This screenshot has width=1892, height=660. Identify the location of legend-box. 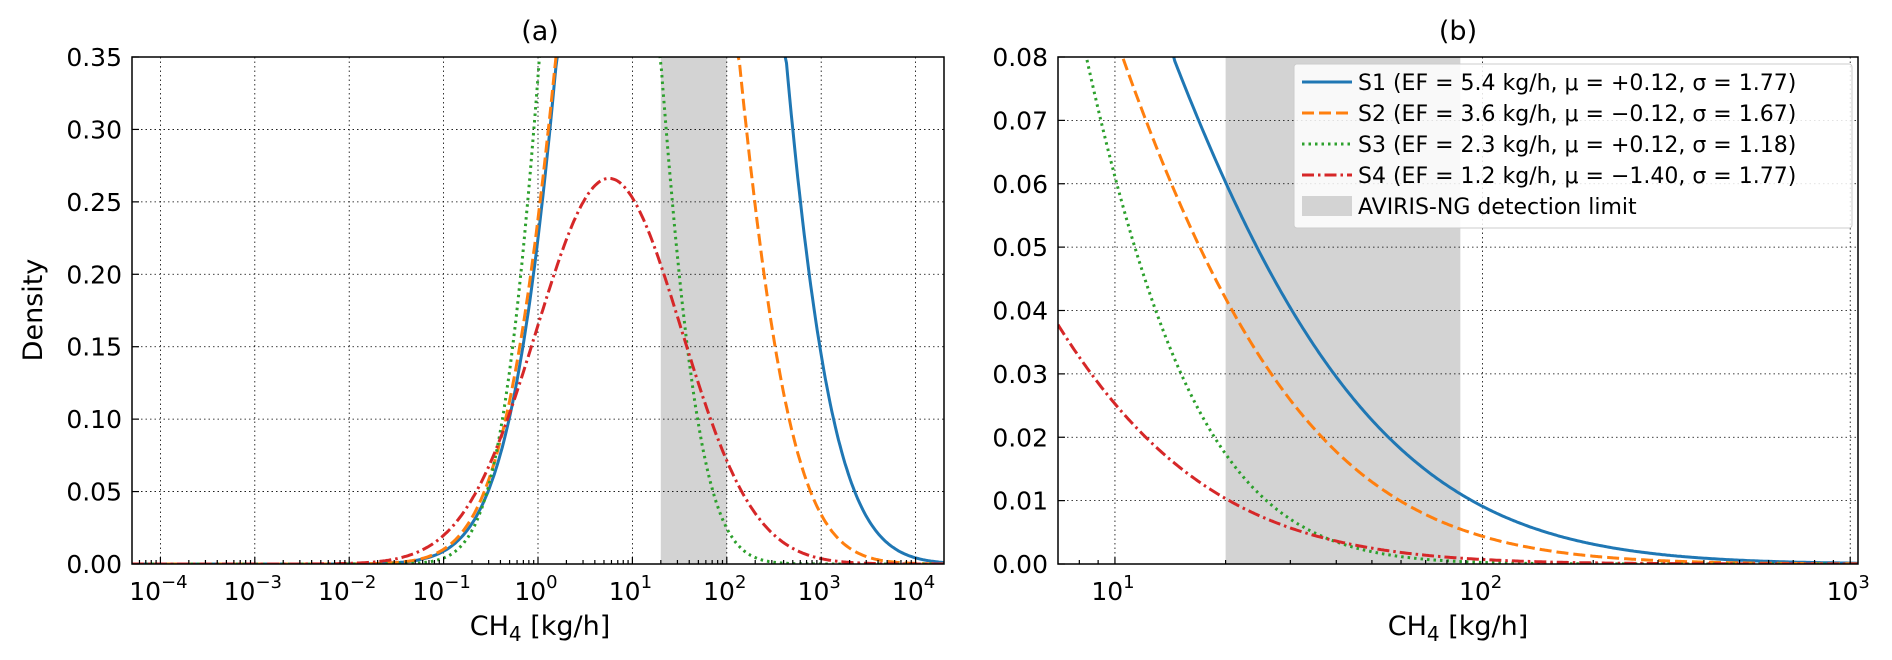
(1573, 146).